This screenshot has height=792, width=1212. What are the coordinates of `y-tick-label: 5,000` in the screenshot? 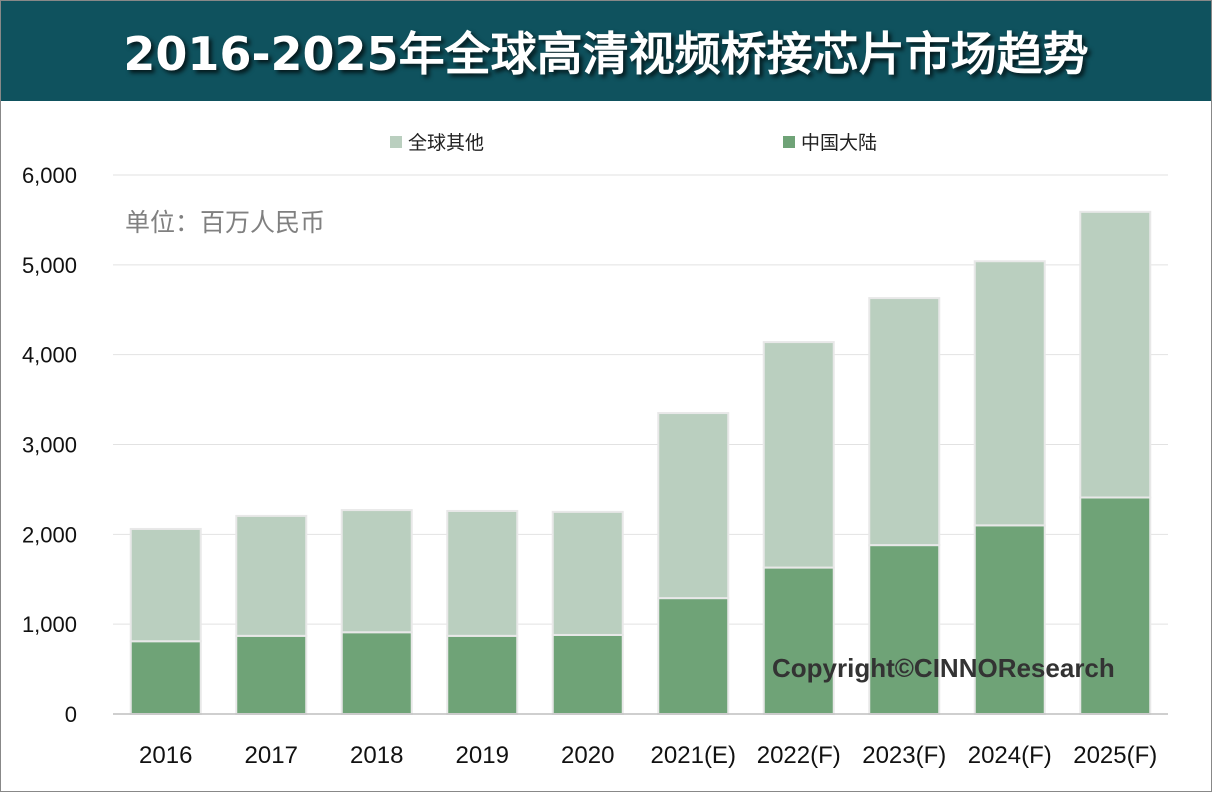 It's located at (49, 265).